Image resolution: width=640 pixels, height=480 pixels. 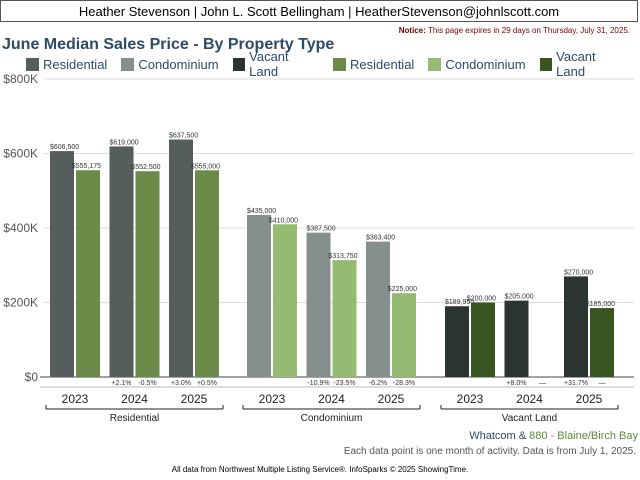 I want to click on group-label: Residential, so click(x=134, y=418).